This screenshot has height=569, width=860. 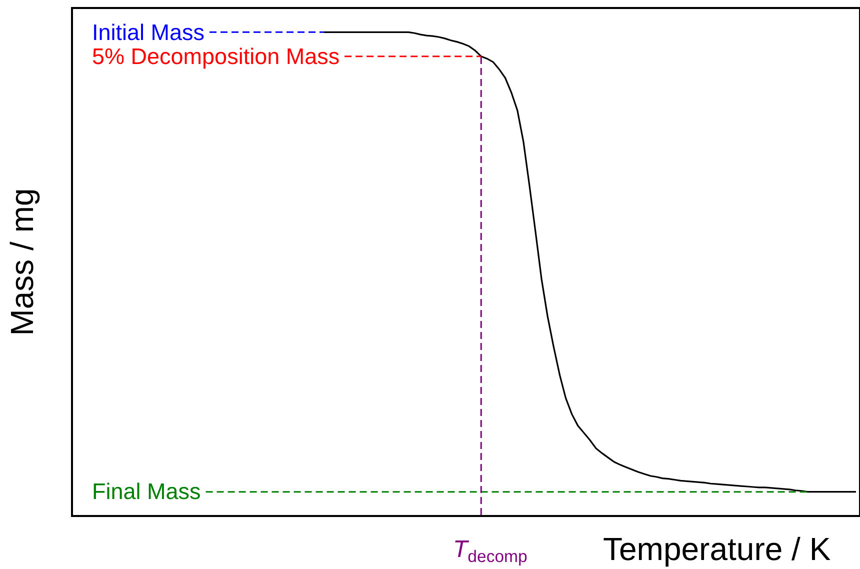 I want to click on ref-line-label: 5% Decomposition Mass, so click(x=216, y=56).